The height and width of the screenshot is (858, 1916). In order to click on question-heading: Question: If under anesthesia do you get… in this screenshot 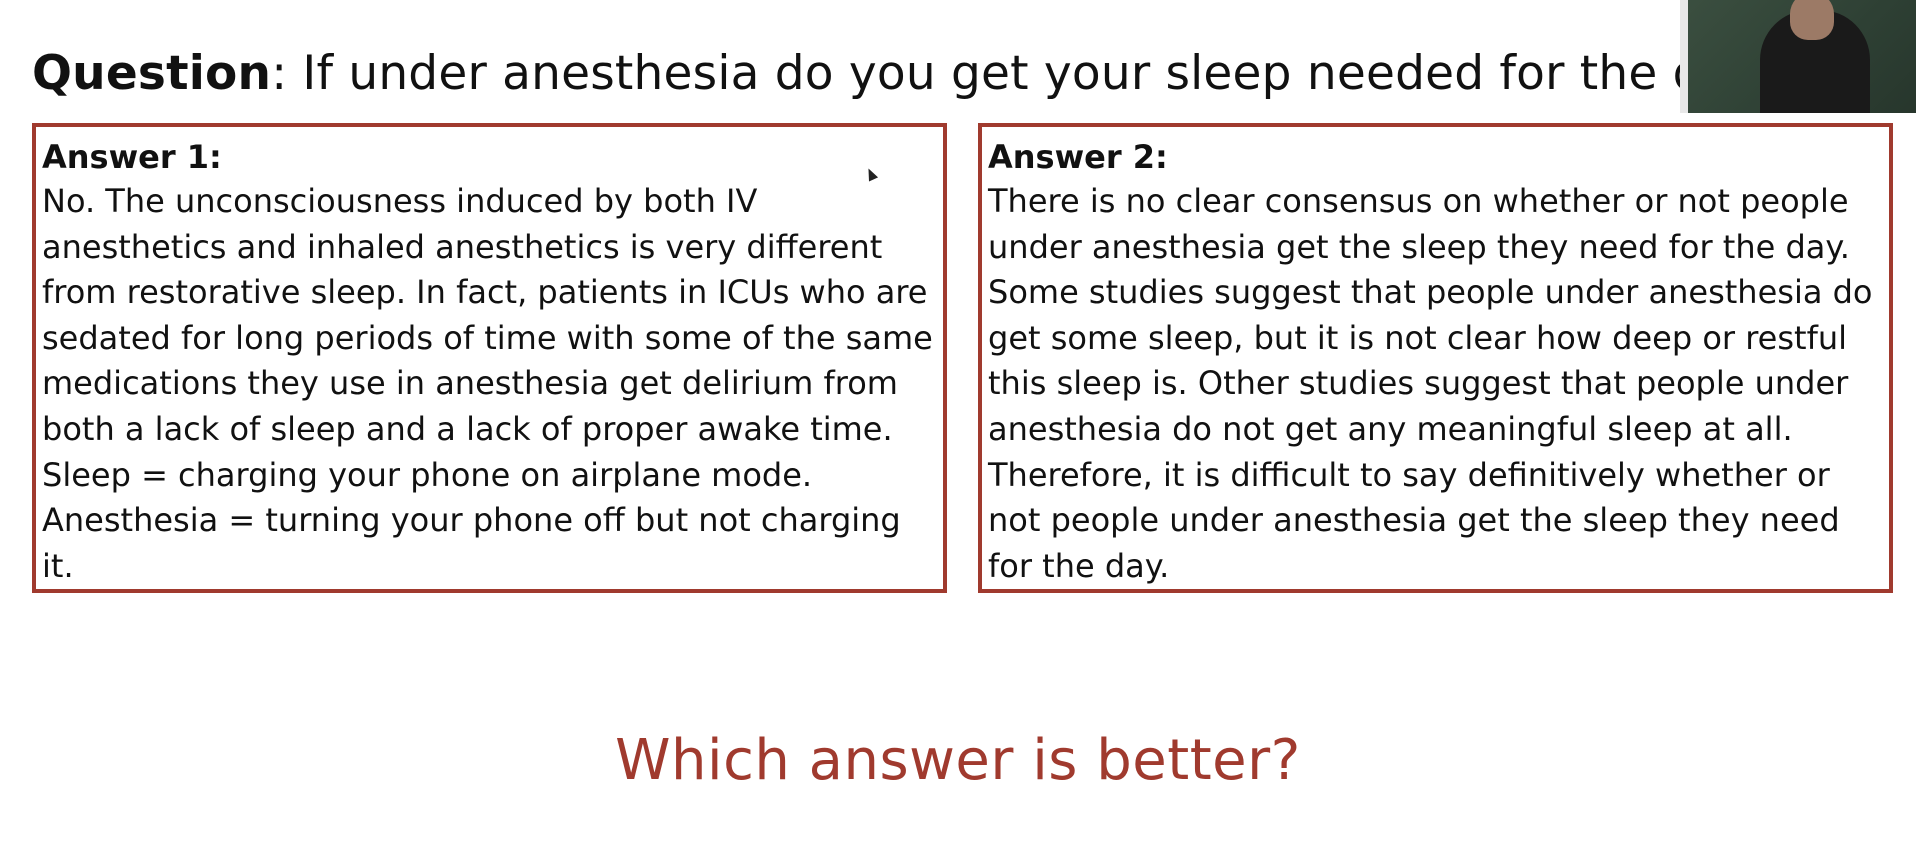, I will do `click(908, 74)`.